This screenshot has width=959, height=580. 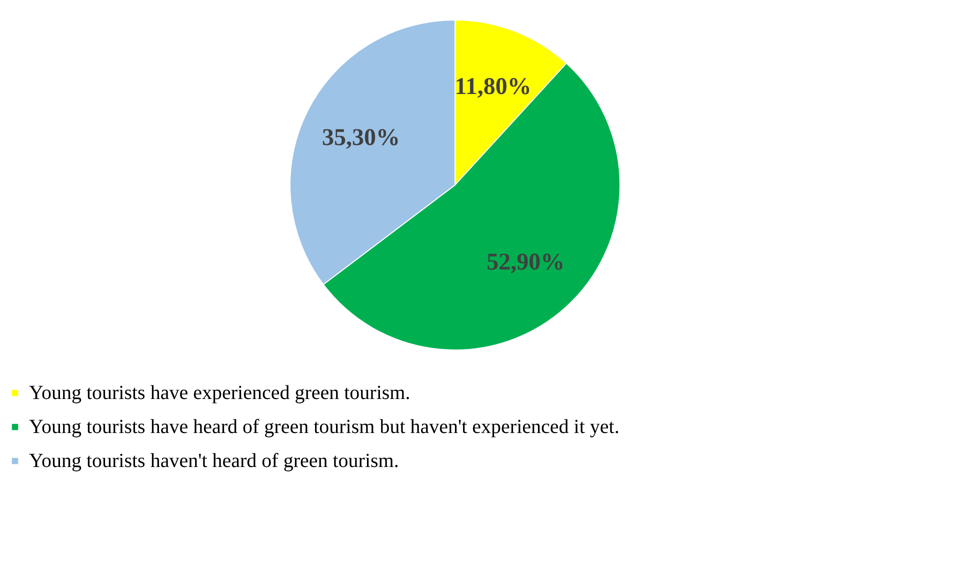 What do you see at coordinates (214, 461) in the screenshot?
I see `legend-label: Young tourists haven't heard of green tourism.` at bounding box center [214, 461].